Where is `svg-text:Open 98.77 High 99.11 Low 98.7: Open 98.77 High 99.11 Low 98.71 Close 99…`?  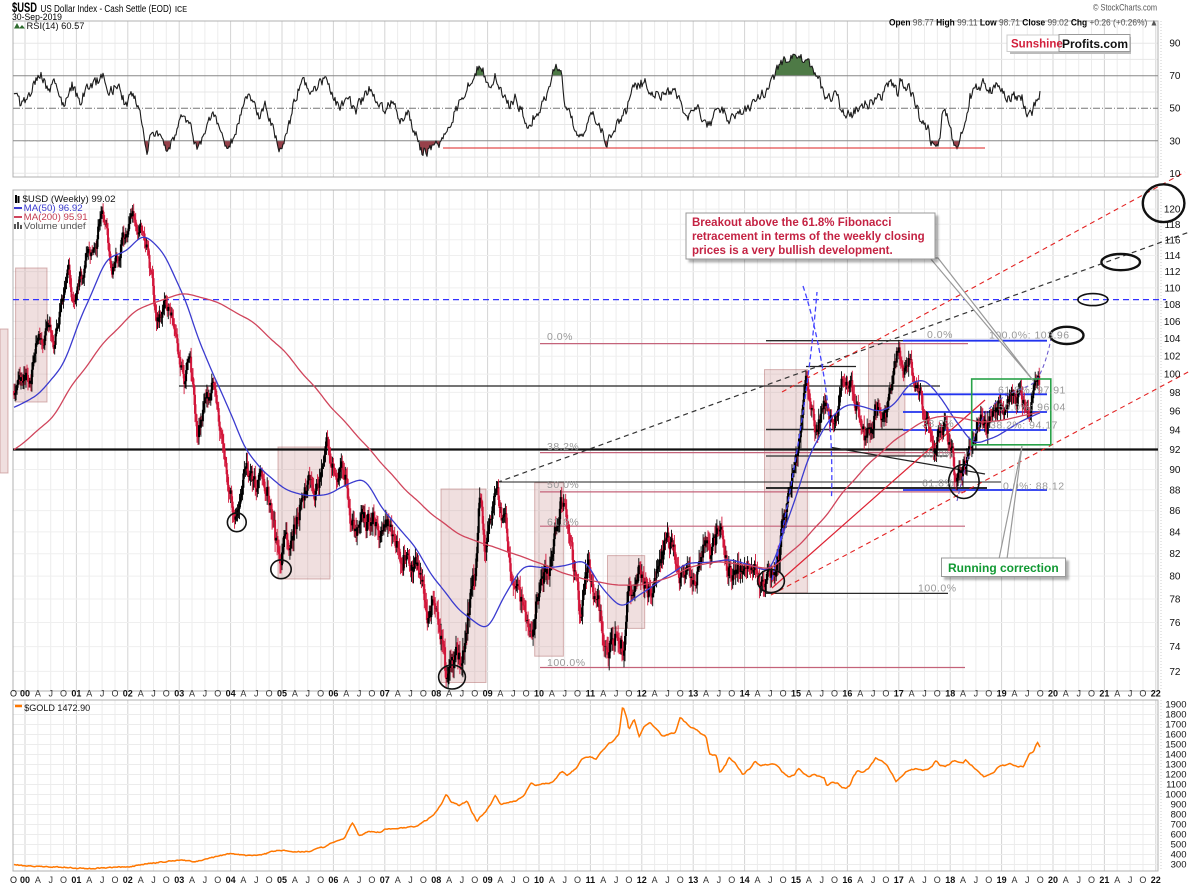
svg-text:Open 98.77 High 99.11 Low 98.7: Open 98.77 High 99.11 Low 98.71 Close 99… is located at coordinates (1023, 23).